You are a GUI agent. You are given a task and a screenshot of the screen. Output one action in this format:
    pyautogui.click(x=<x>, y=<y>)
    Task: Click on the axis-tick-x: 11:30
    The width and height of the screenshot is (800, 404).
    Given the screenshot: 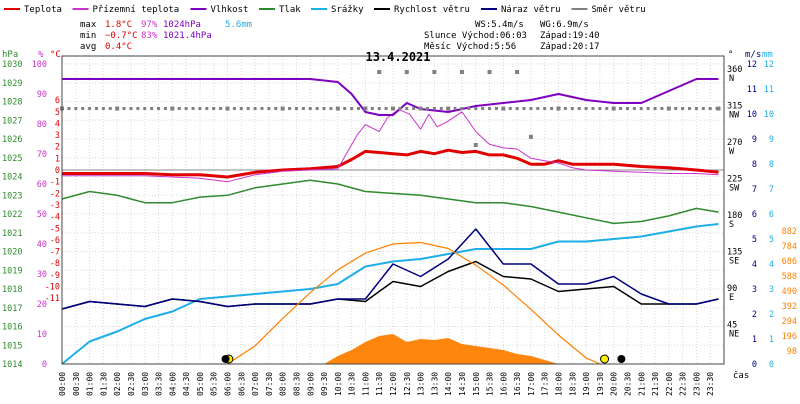 What is the action you would take?
    pyautogui.click(x=379, y=384)
    